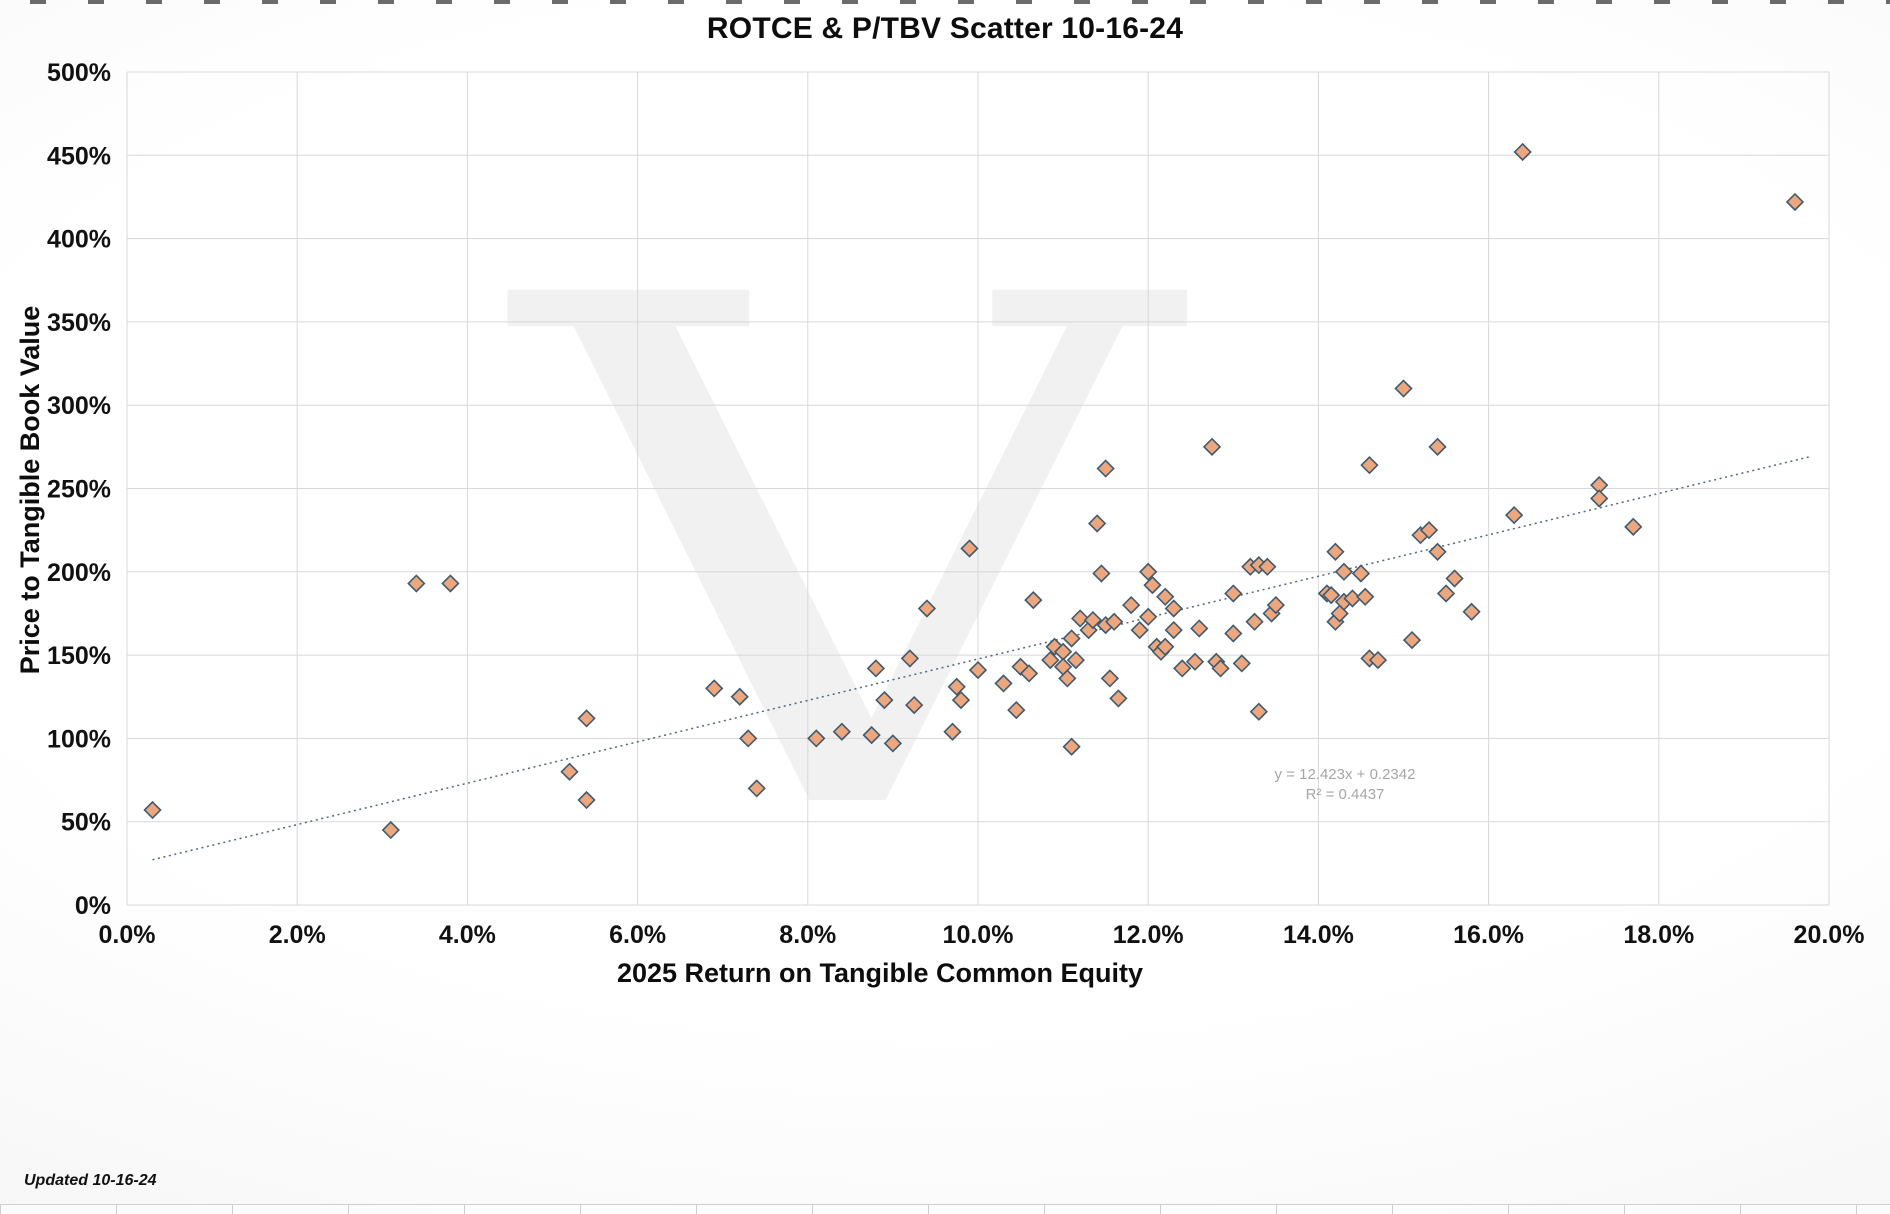  Describe the element at coordinates (978, 935) in the screenshot. I see `x-tick-label: 10.0%` at that location.